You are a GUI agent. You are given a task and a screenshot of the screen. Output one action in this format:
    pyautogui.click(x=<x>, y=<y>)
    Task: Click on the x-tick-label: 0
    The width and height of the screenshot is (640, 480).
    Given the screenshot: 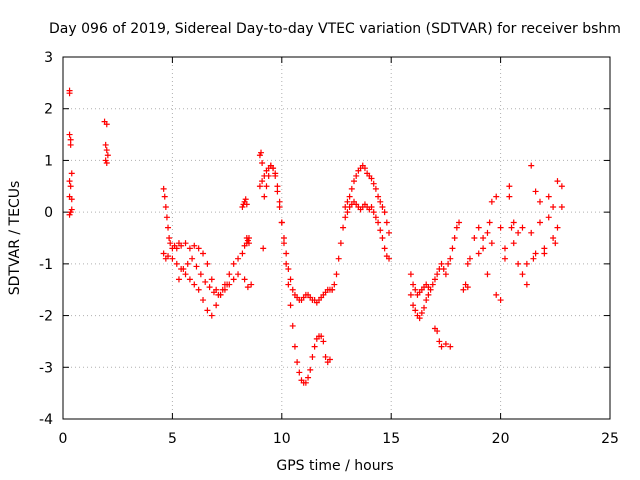 What is the action you would take?
    pyautogui.click(x=63, y=439)
    